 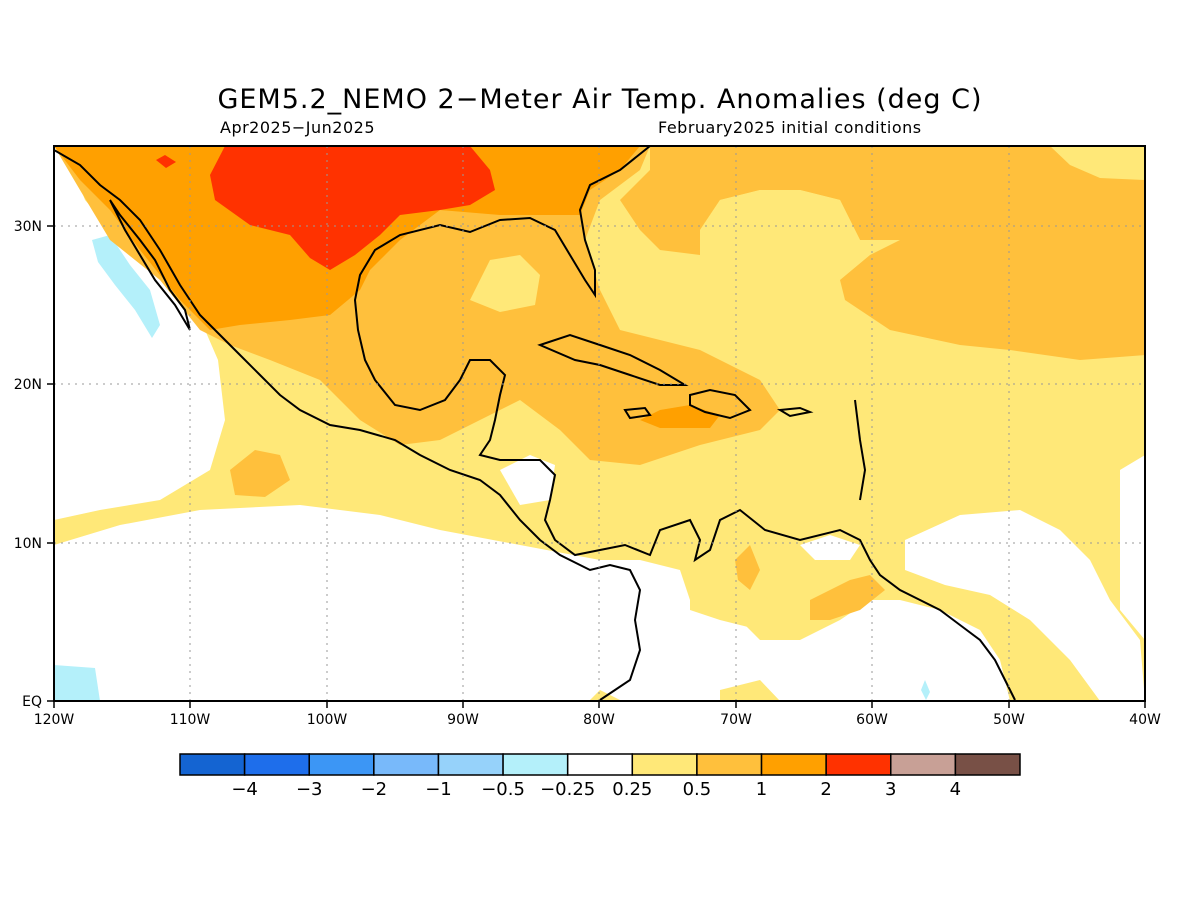 I want to click on anomaly-region-0.25-0.5-patch-b, so click(x=750, y=690).